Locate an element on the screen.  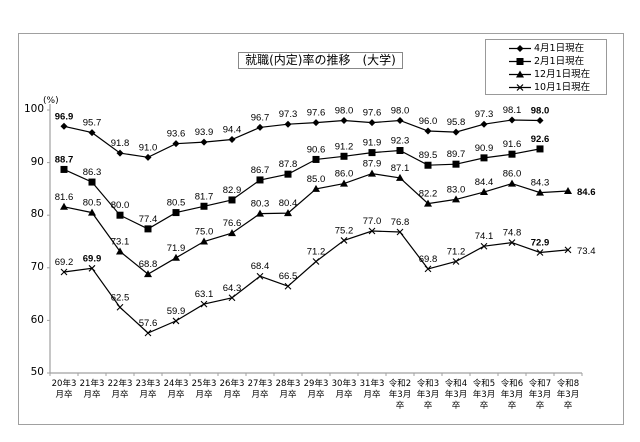
data-label: 75.2 is located at coordinates (344, 230).